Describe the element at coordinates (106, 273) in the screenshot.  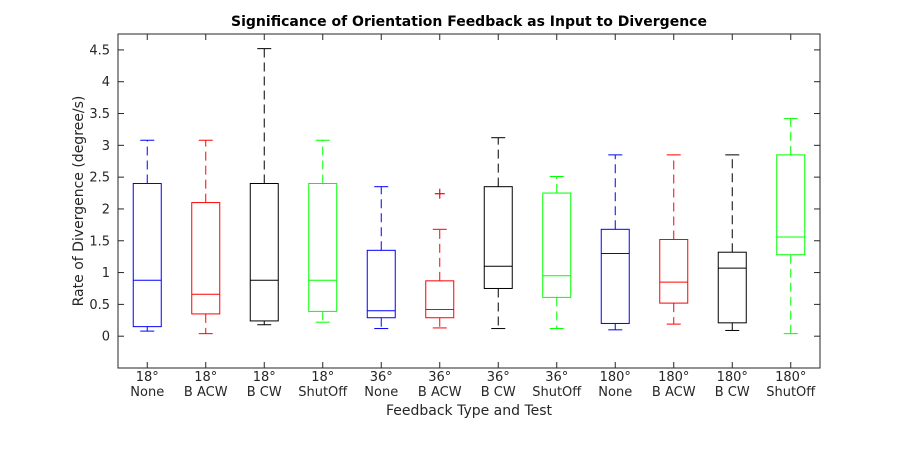
I see `y-tick-label: 1` at that location.